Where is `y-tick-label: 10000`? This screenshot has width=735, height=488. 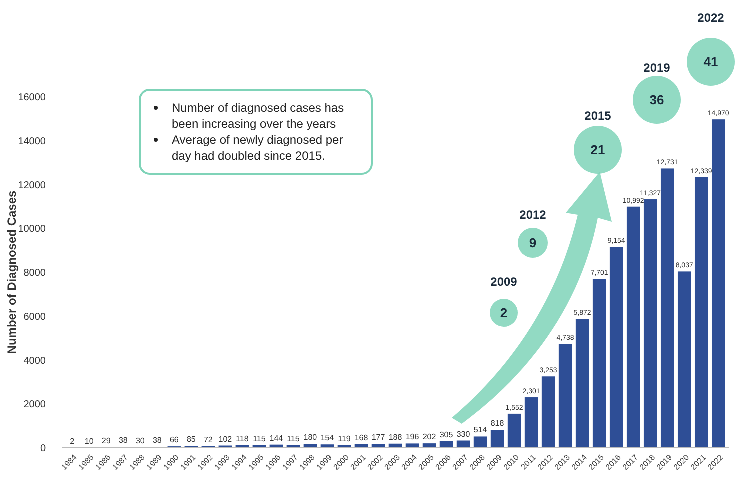 y-tick-label: 10000 is located at coordinates (32, 230).